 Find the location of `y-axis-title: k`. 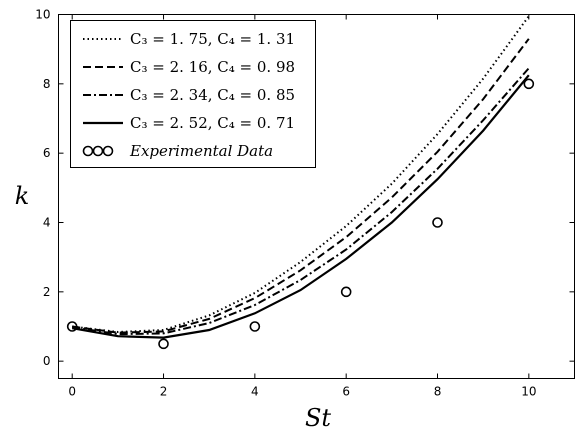

y-axis-title: k is located at coordinates (22, 196).